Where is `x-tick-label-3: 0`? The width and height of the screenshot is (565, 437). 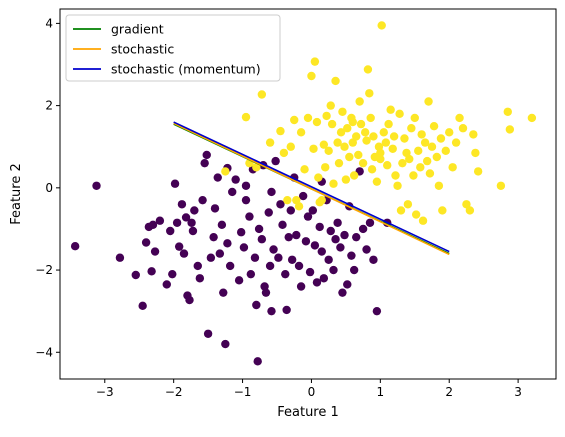 x-tick-label-3: 0 is located at coordinates (312, 392).